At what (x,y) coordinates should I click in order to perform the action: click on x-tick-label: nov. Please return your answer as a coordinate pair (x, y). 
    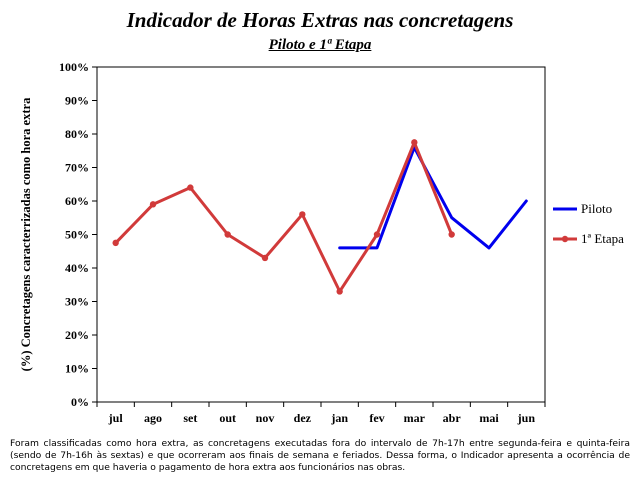
    Looking at the image, I should click on (265, 418).